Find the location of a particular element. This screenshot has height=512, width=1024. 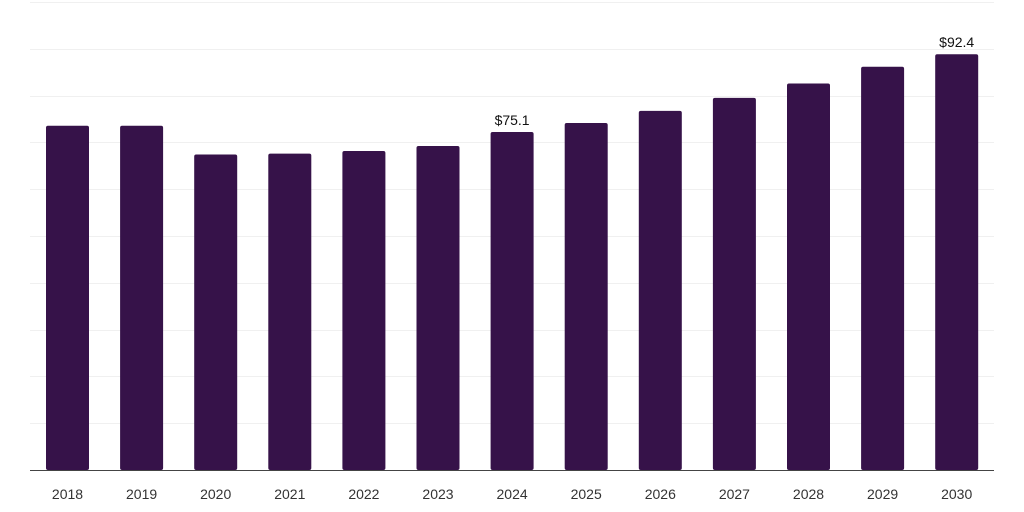

bar-2019 is located at coordinates (142, 297).